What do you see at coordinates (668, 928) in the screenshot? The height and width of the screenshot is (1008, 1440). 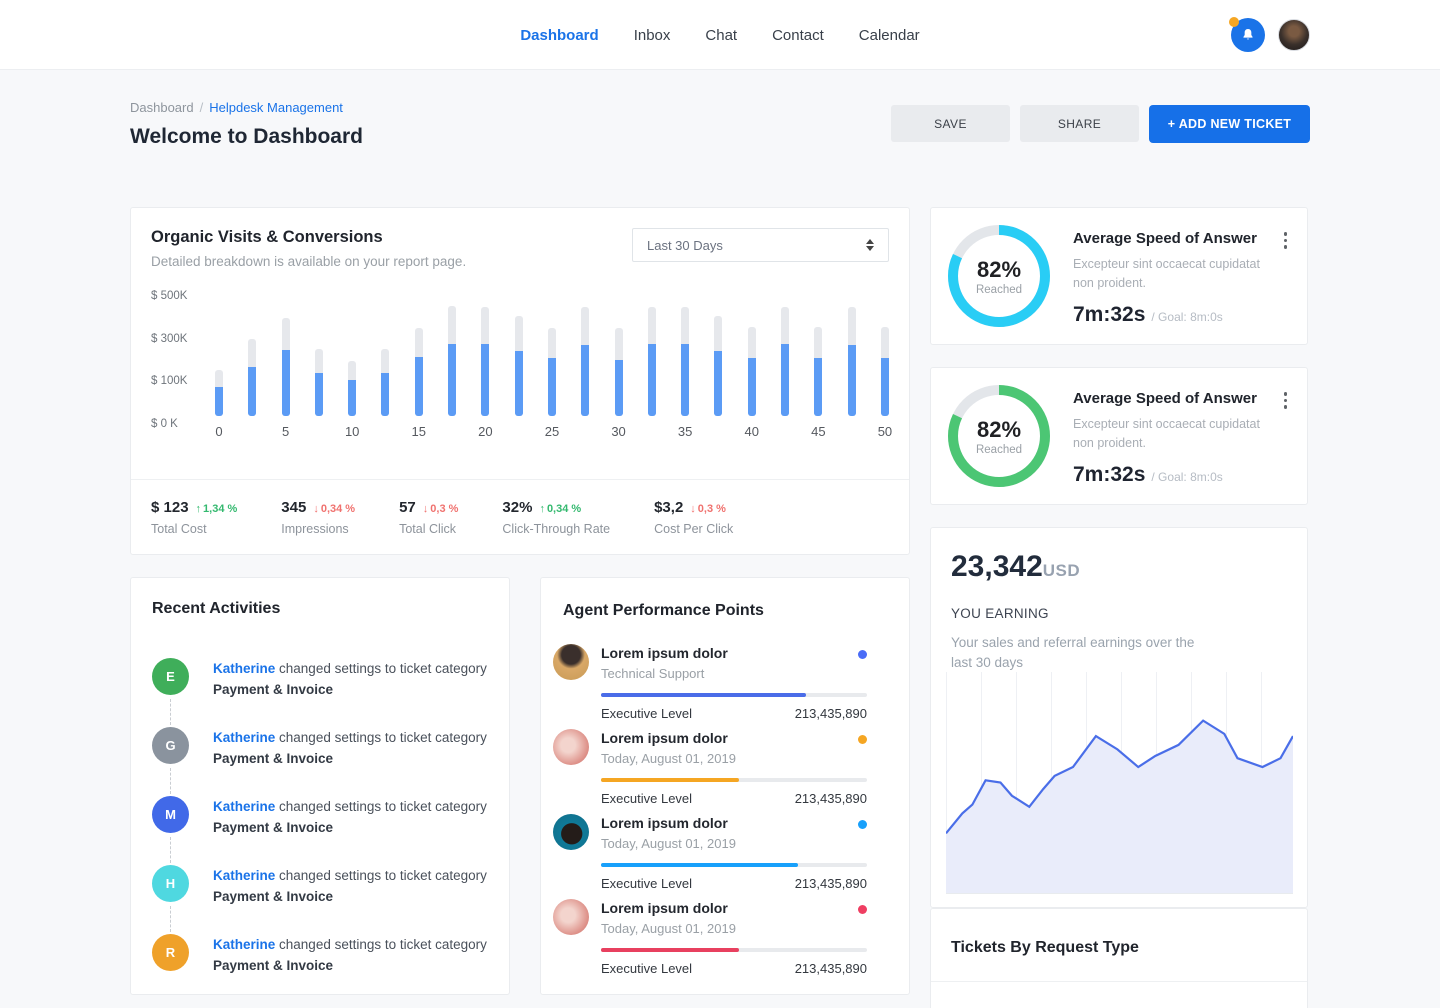 I see `agent-subtitle: Today, August 01, 2019` at bounding box center [668, 928].